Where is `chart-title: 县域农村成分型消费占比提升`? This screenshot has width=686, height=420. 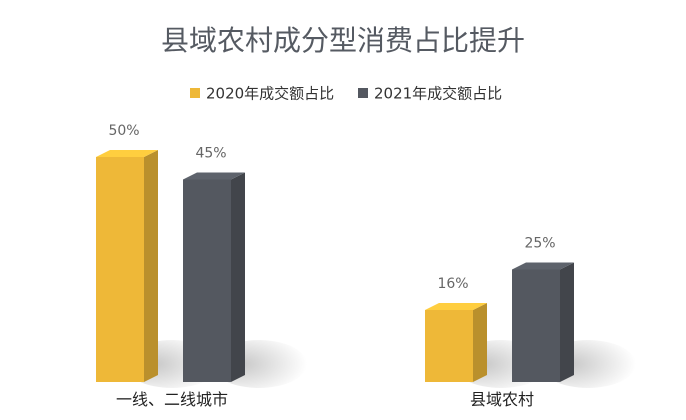
chart-title: 县域农村成分型消费占比提升 is located at coordinates (343, 40).